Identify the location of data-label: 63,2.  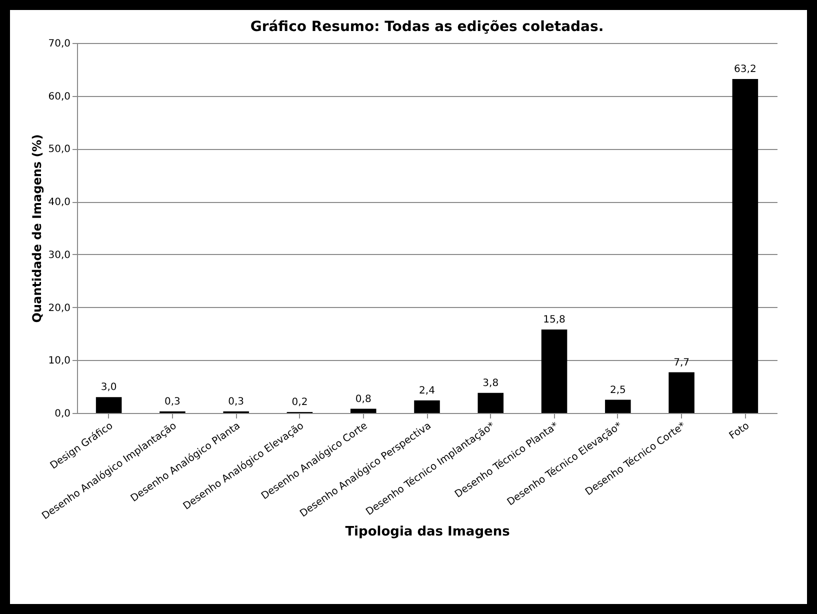
(745, 69).